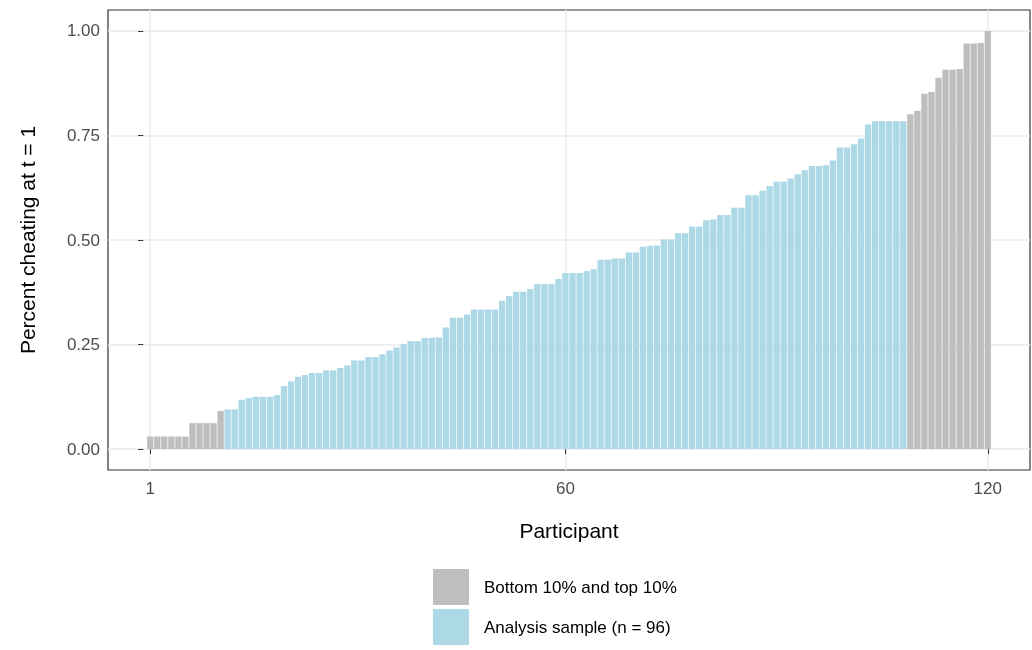 The height and width of the screenshot is (650, 1032). Describe the element at coordinates (83, 449) in the screenshot. I see `y-tick-label: 0.00` at that location.